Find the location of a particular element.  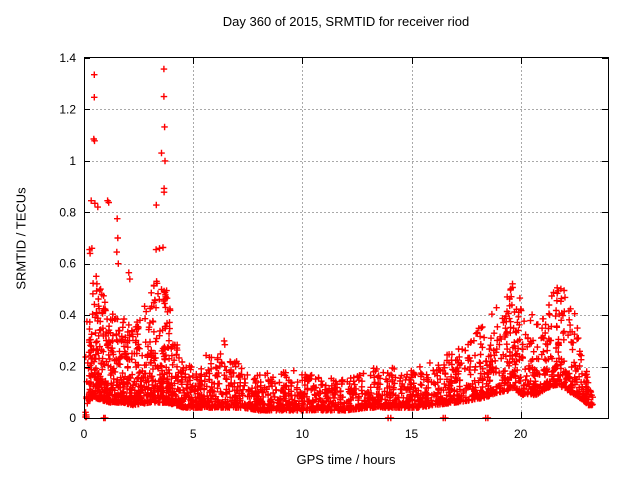

svg-text: 0.2 is located at coordinates (67, 367).